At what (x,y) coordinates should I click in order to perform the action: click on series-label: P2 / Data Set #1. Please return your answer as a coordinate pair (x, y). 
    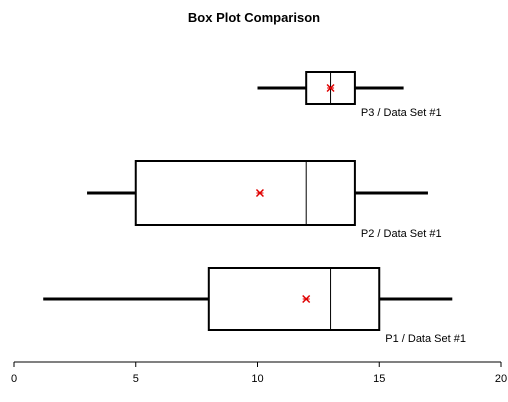
    Looking at the image, I should click on (401, 234).